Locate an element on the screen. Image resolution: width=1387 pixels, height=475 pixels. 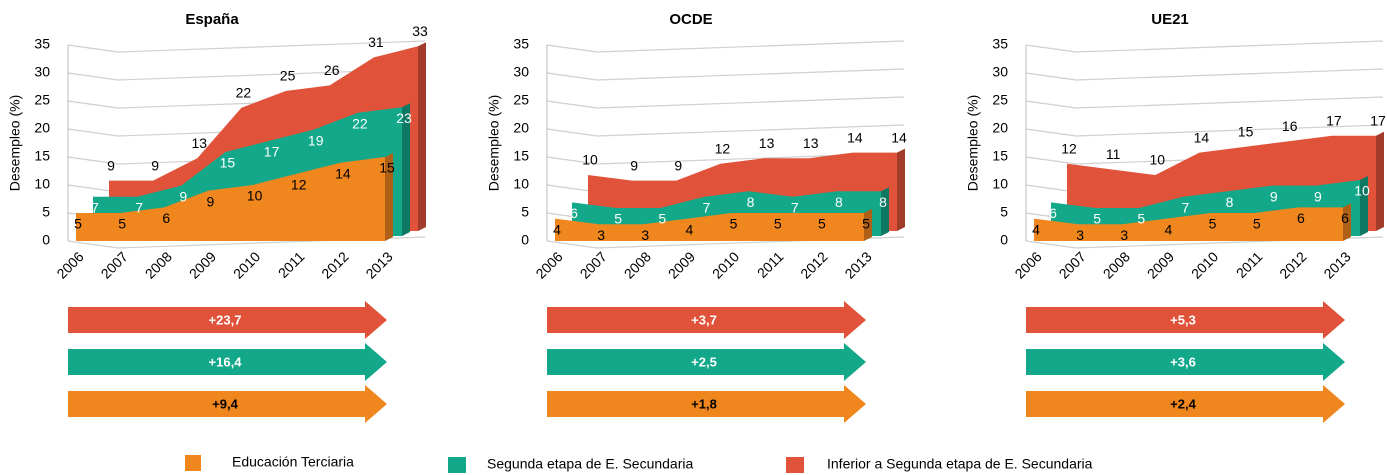
change-label: +9,4 is located at coordinates (225, 403).